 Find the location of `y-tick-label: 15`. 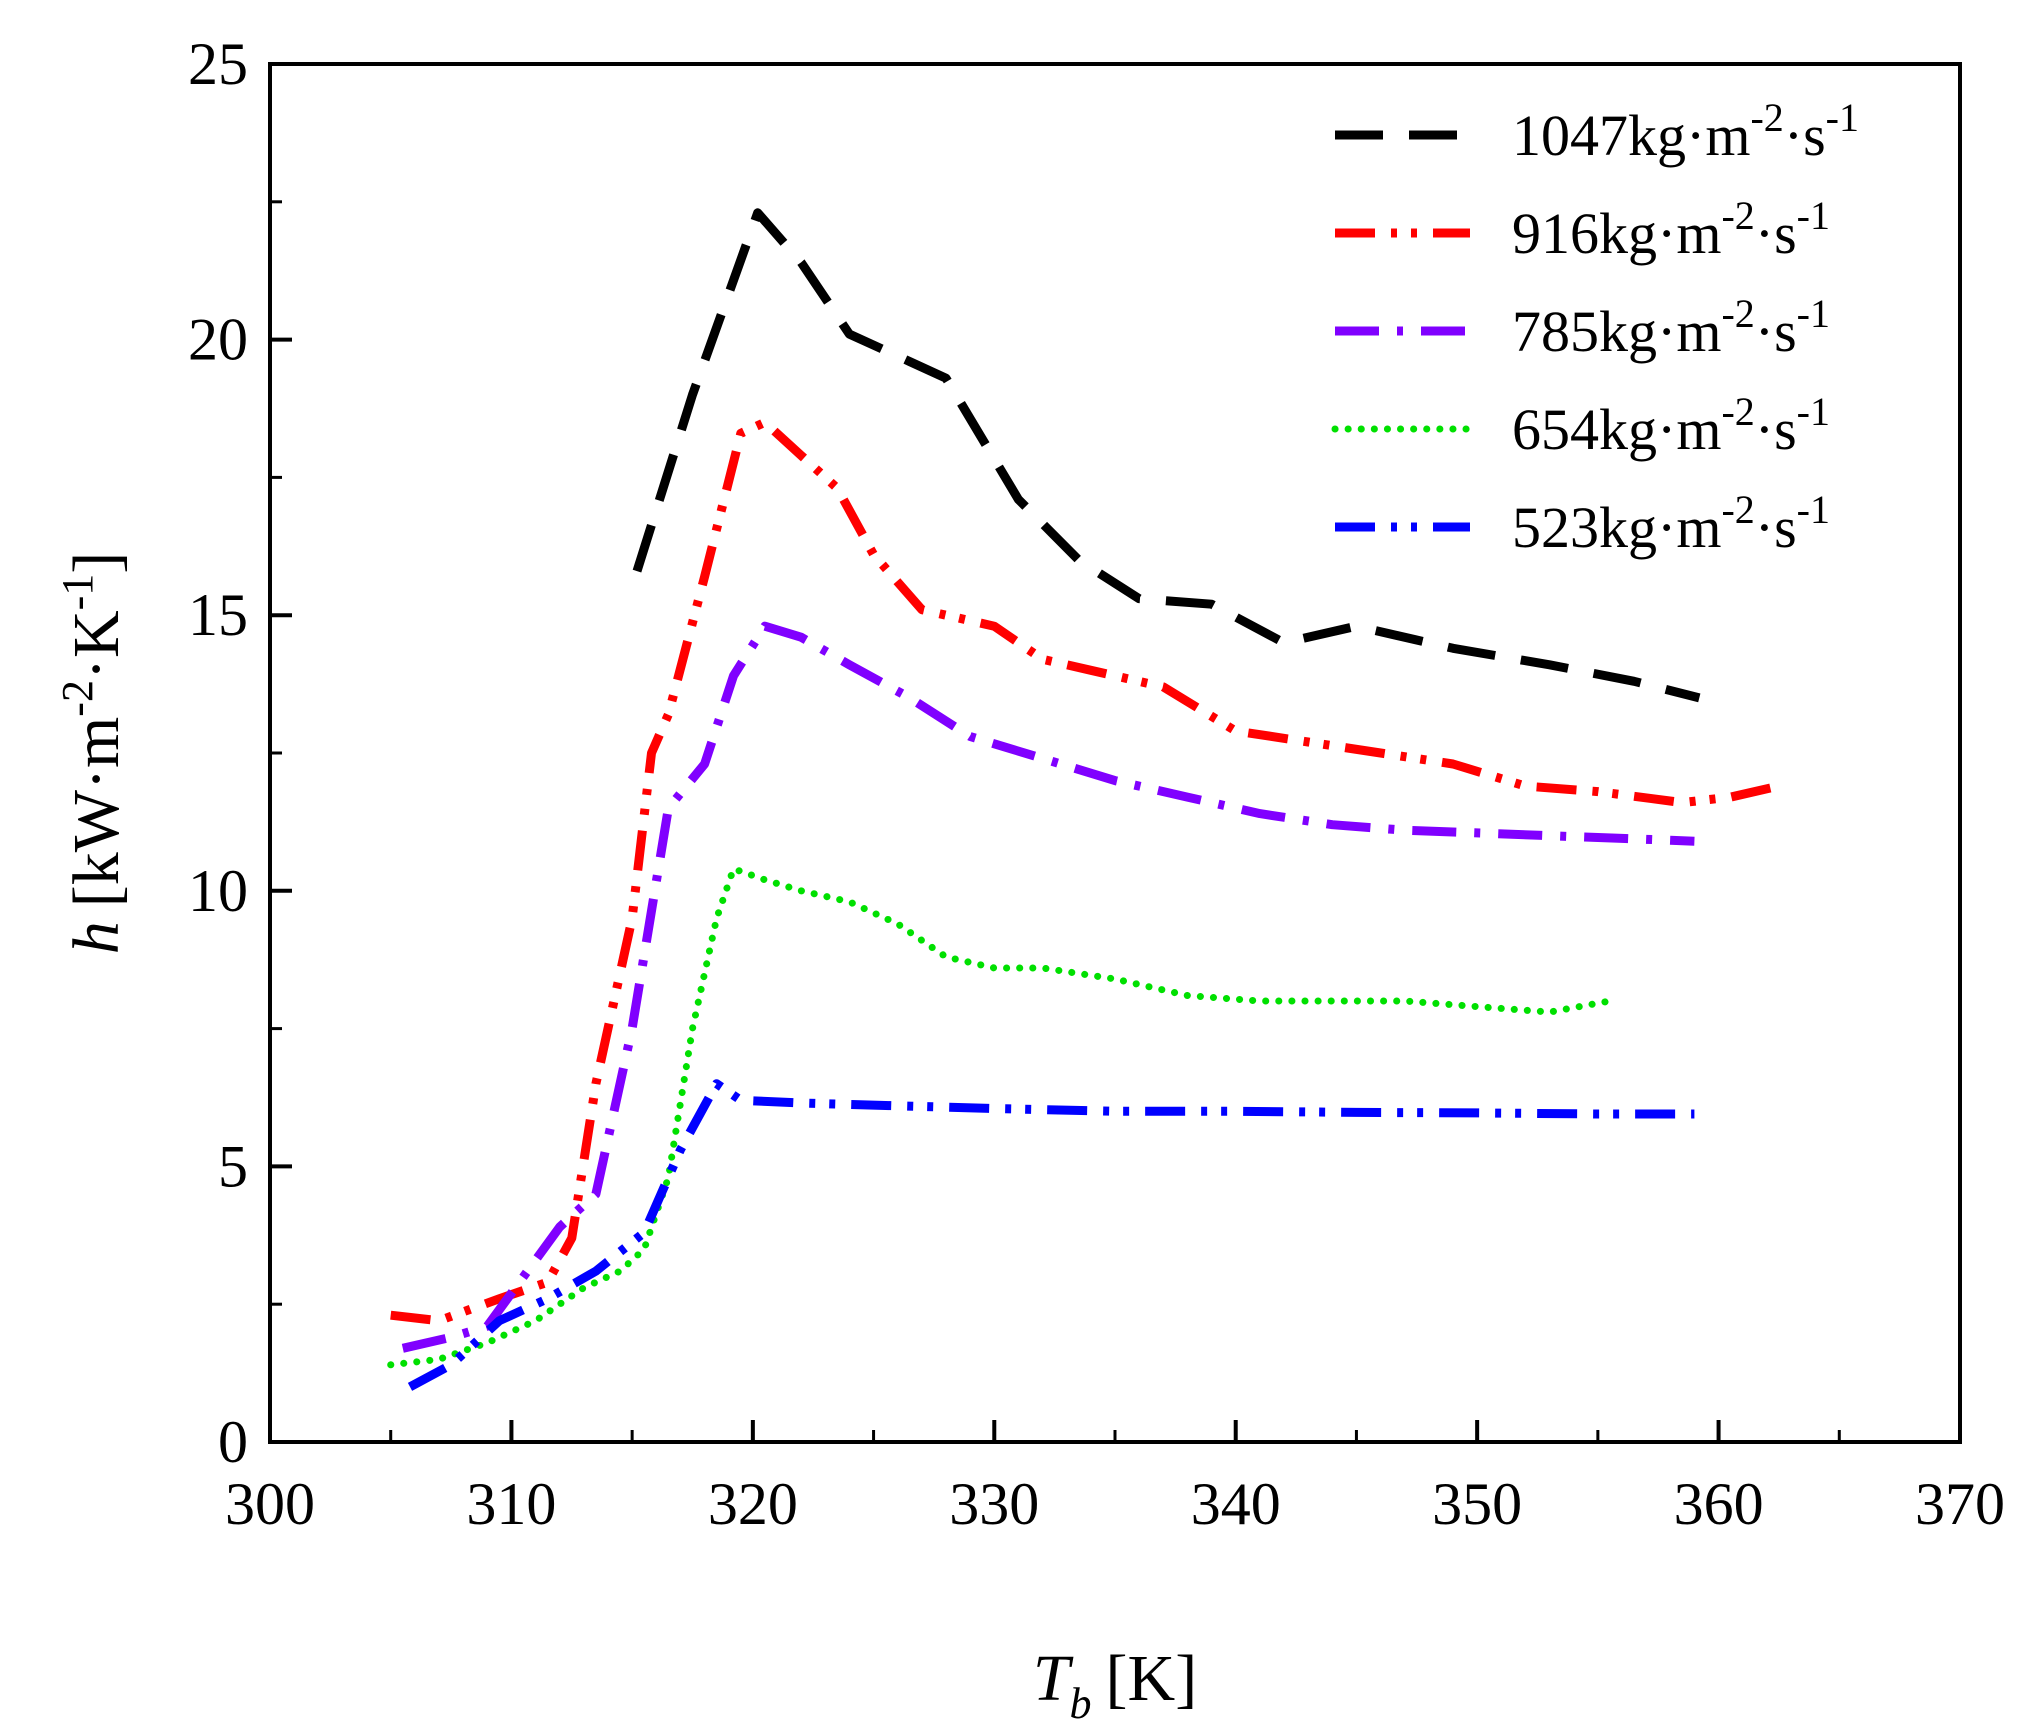

y-tick-label: 15 is located at coordinates (218, 615).